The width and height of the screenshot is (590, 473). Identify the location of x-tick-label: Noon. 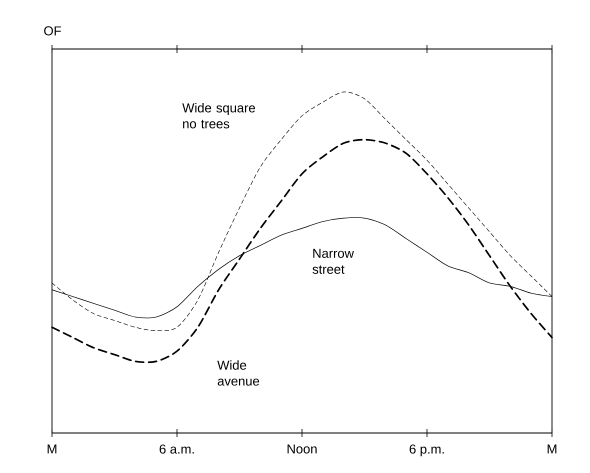
(302, 449).